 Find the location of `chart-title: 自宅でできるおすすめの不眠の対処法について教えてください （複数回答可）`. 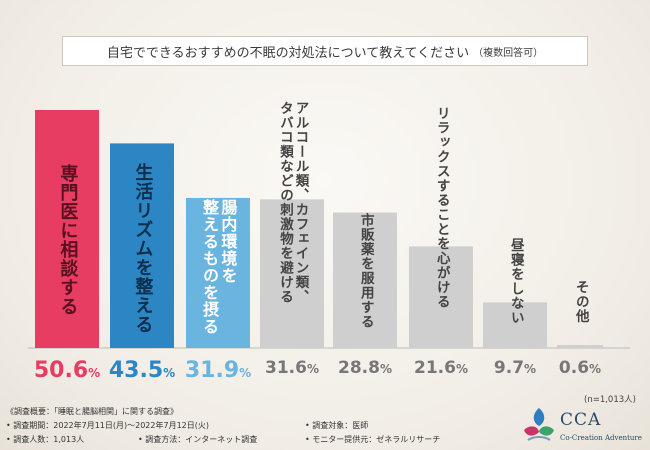

chart-title: 自宅でできるおすすめの不眠の対処法について教えてください （複数回答可） is located at coordinates (325, 51).